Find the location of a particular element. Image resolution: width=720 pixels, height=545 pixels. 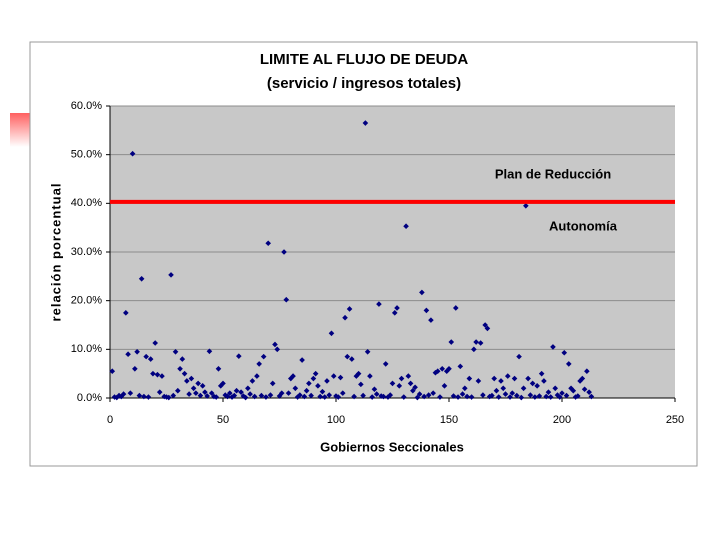

x-tick-label: 250 is located at coordinates (675, 420).